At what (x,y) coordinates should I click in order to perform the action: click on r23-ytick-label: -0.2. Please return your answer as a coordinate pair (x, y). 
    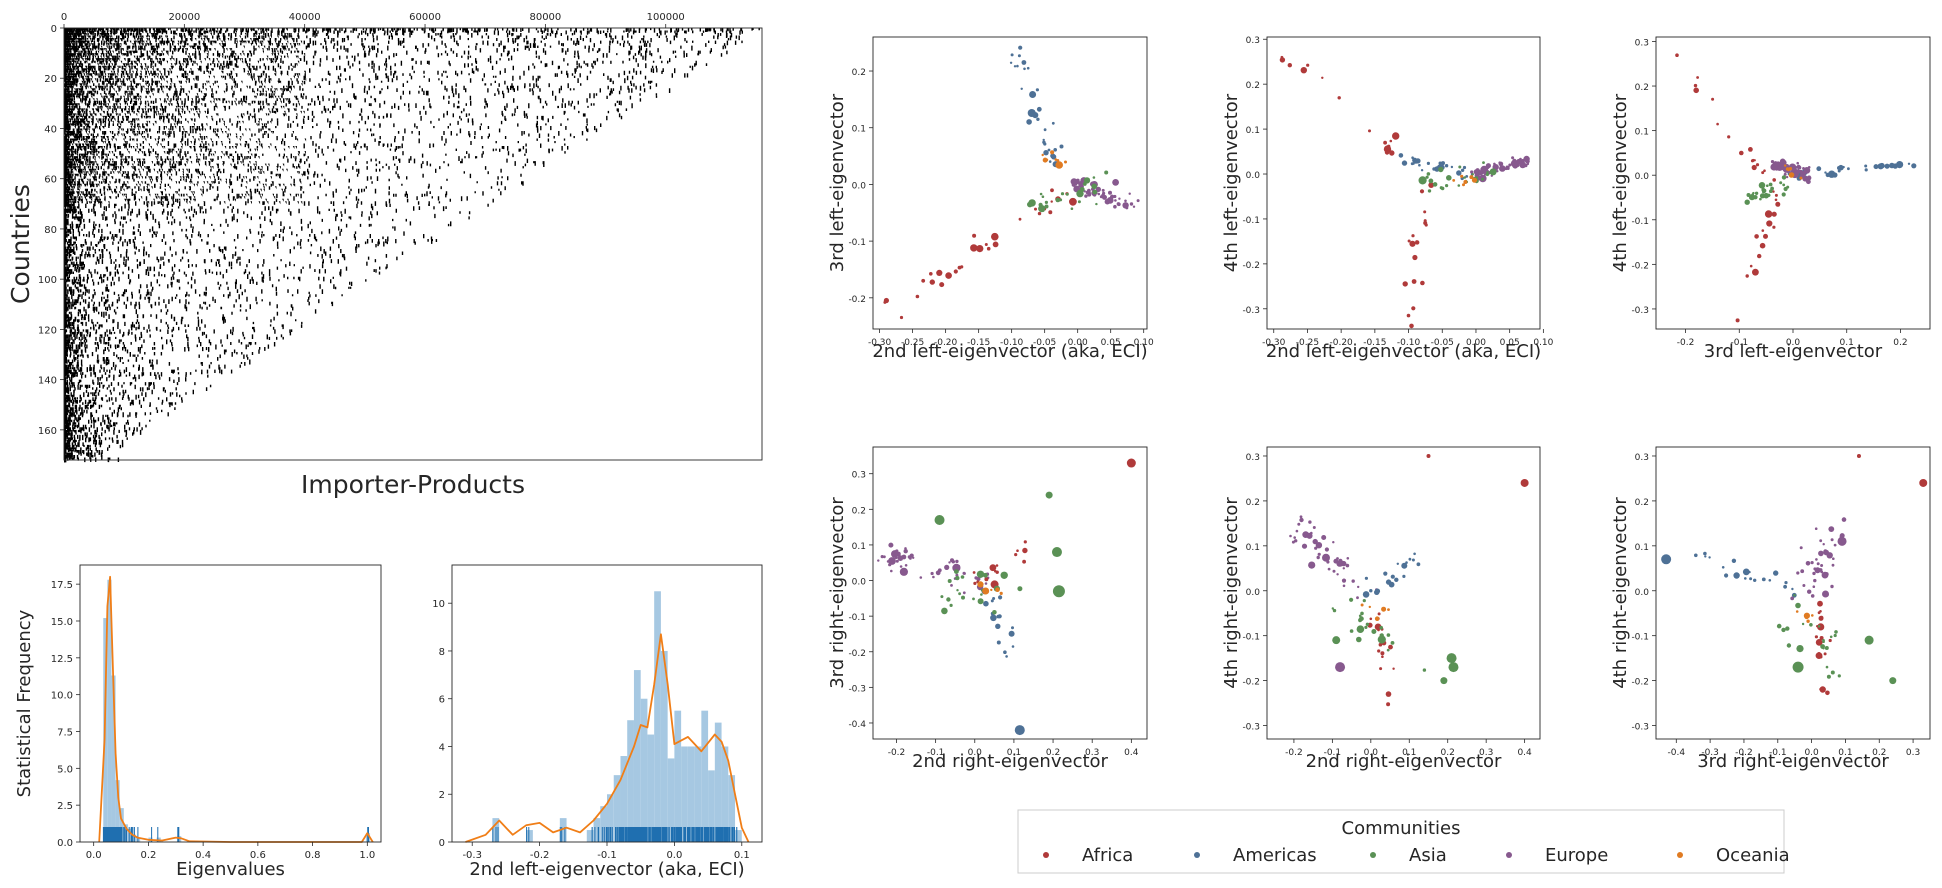
    Looking at the image, I should click on (857, 654).